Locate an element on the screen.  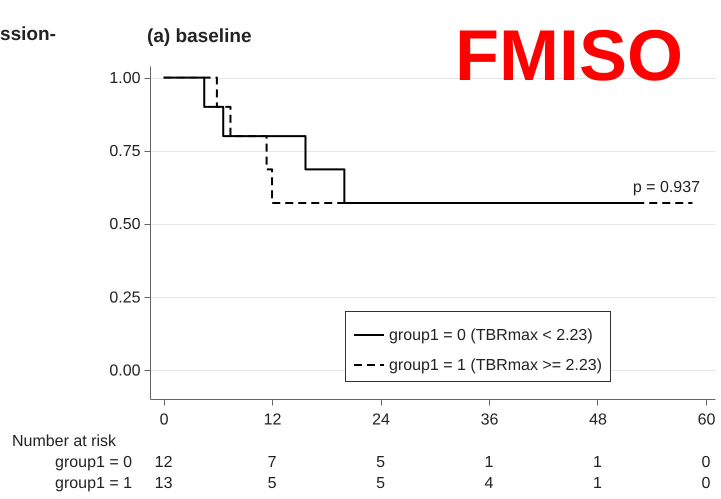
text: 13 is located at coordinates (163, 483).